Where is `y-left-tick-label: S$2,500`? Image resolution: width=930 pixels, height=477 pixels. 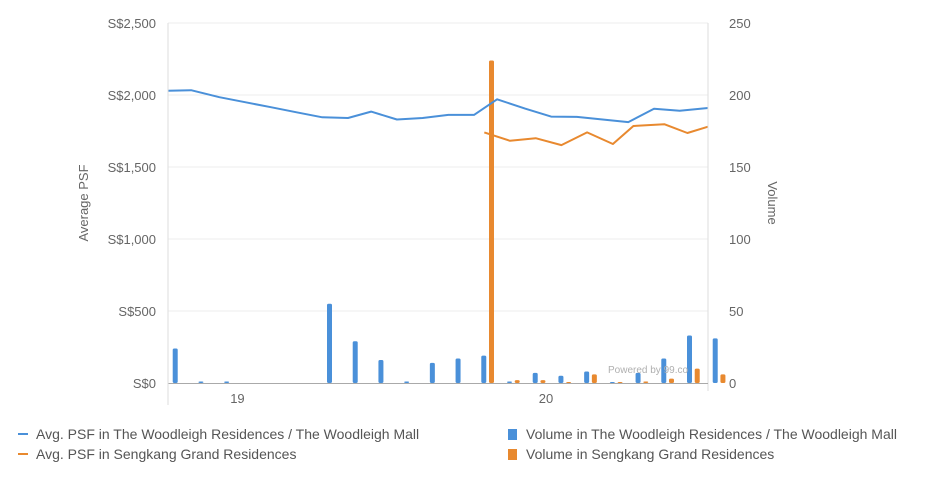 y-left-tick-label: S$2,500 is located at coordinates (132, 23).